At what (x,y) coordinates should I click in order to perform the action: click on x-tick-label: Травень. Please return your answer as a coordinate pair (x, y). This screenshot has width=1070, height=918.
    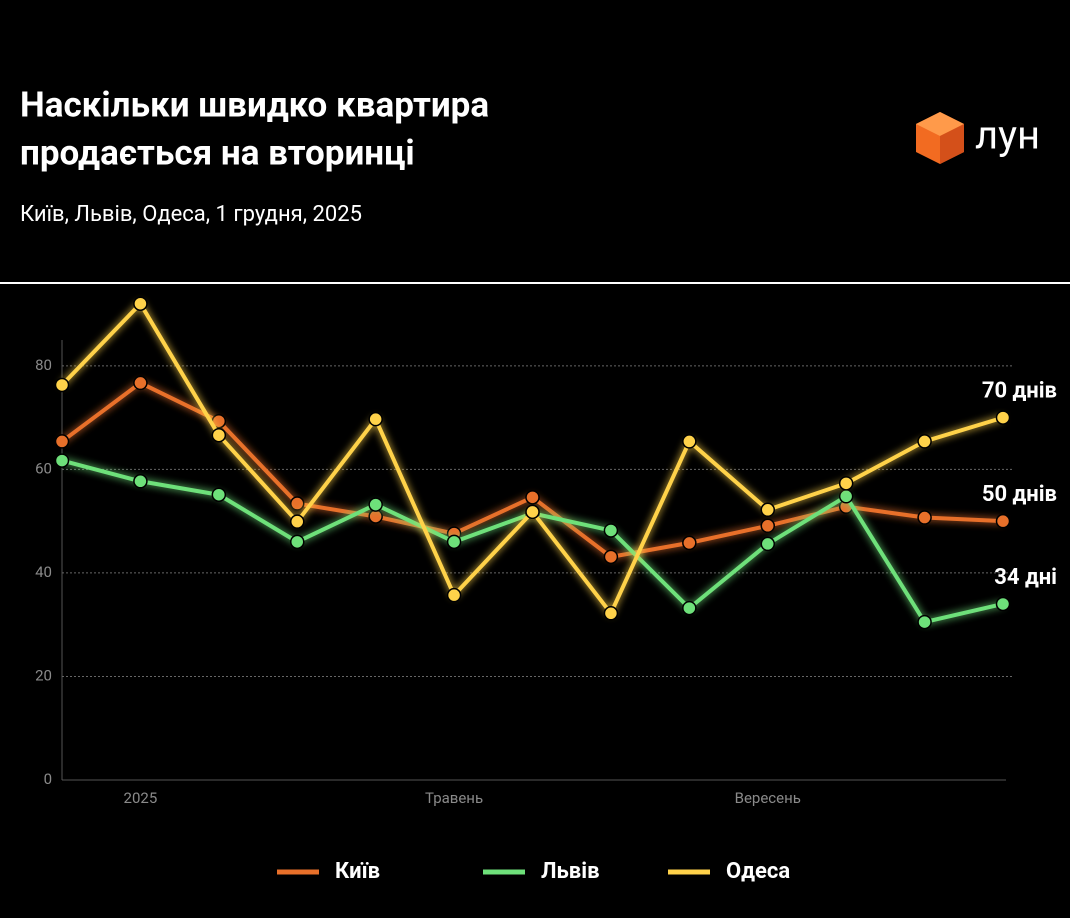
    Looking at the image, I should click on (454, 798).